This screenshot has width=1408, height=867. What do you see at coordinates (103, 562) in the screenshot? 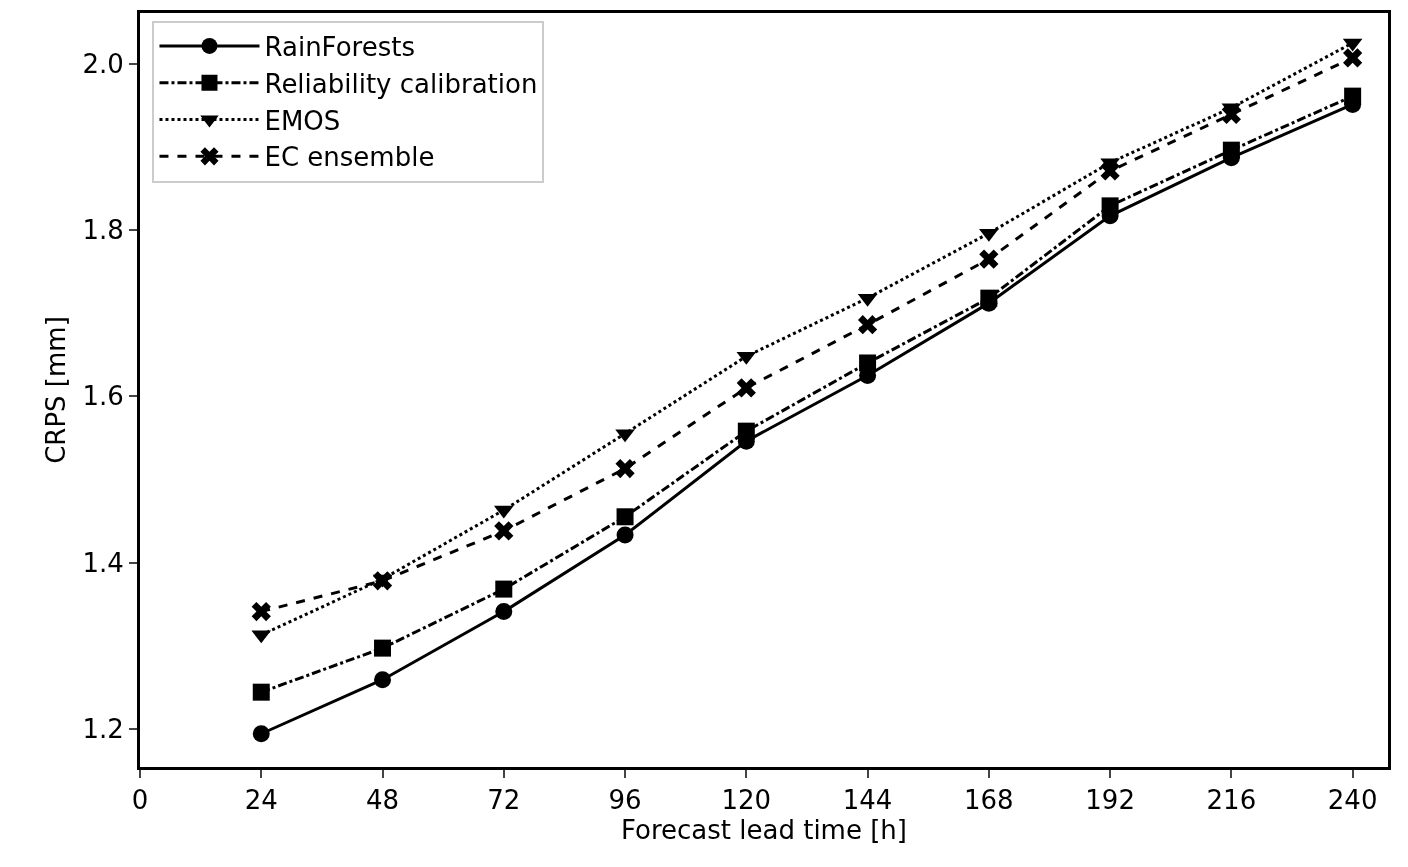
I see `y-tick-label: 1.4` at bounding box center [103, 562].